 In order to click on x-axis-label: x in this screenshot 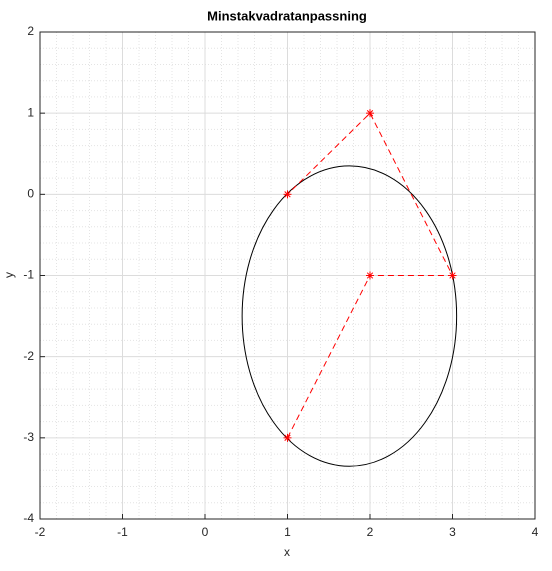, I will do `click(287, 552)`.